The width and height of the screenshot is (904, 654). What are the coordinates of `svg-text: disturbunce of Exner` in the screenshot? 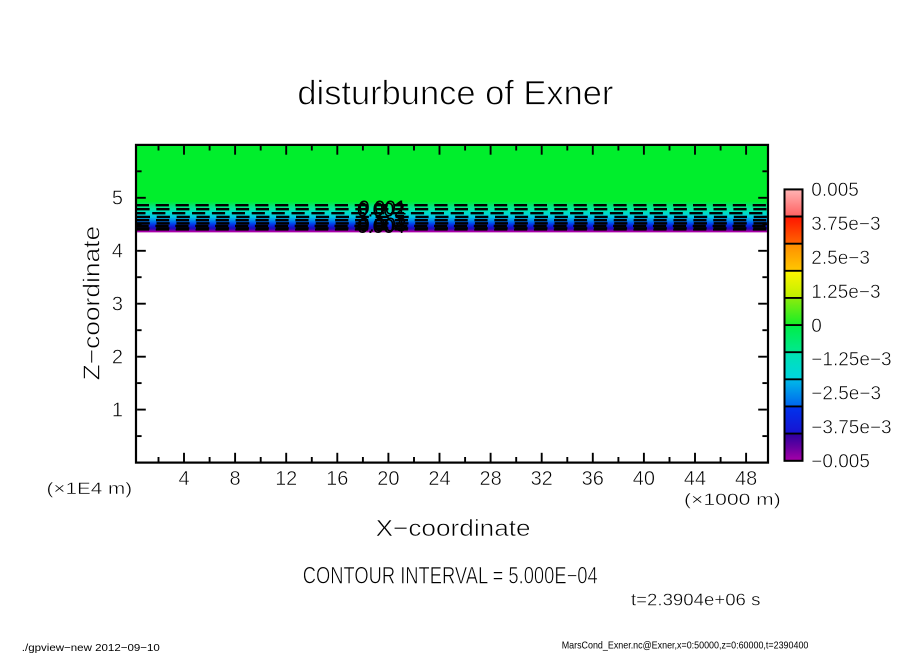 It's located at (455, 94).